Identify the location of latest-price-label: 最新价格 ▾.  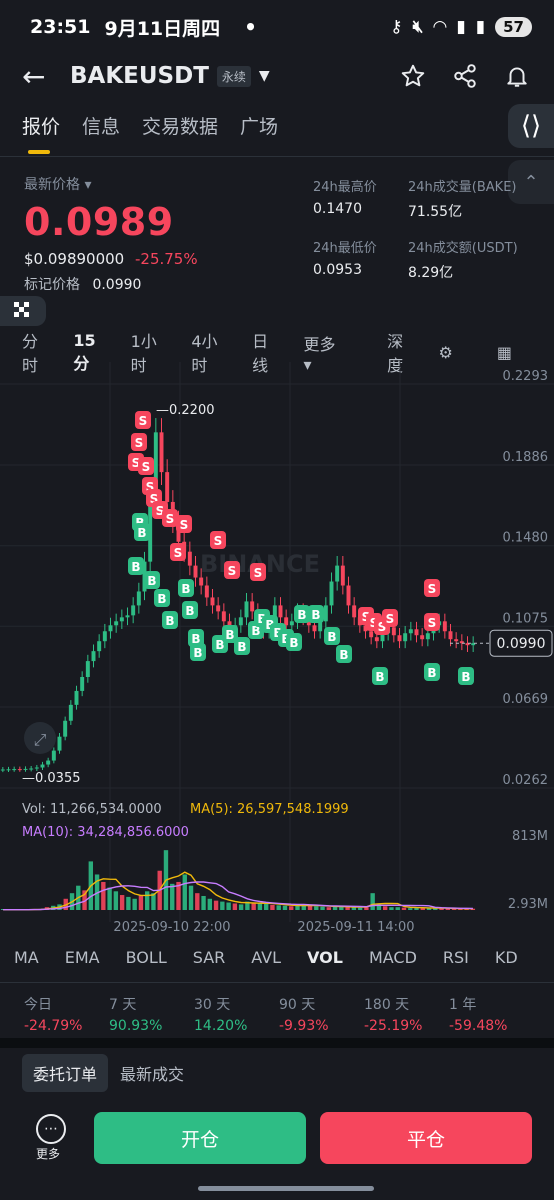
(58, 185).